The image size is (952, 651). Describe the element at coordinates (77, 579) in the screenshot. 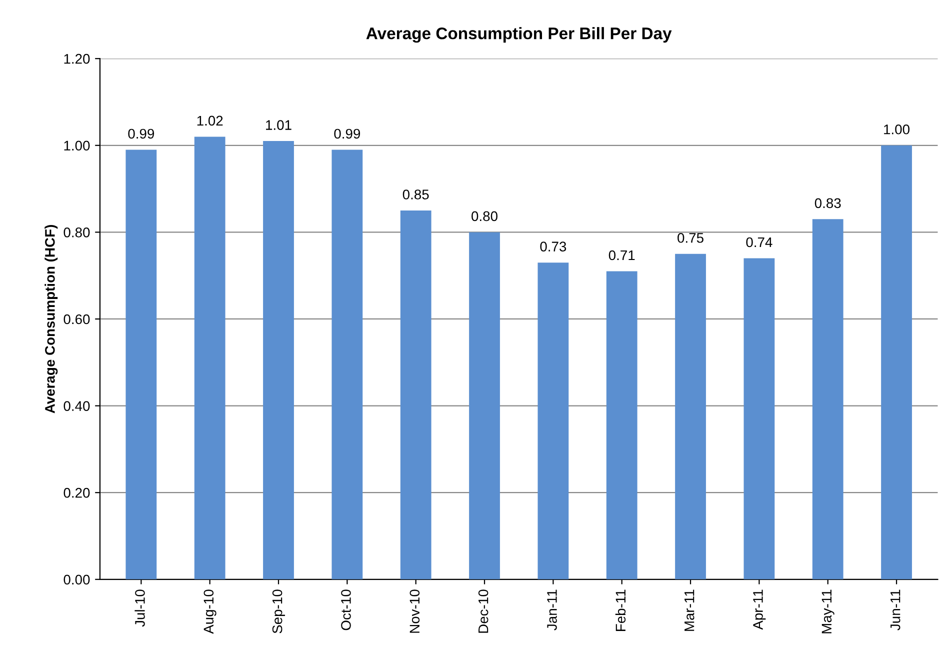

I see `y-tick-label: 0.00` at that location.